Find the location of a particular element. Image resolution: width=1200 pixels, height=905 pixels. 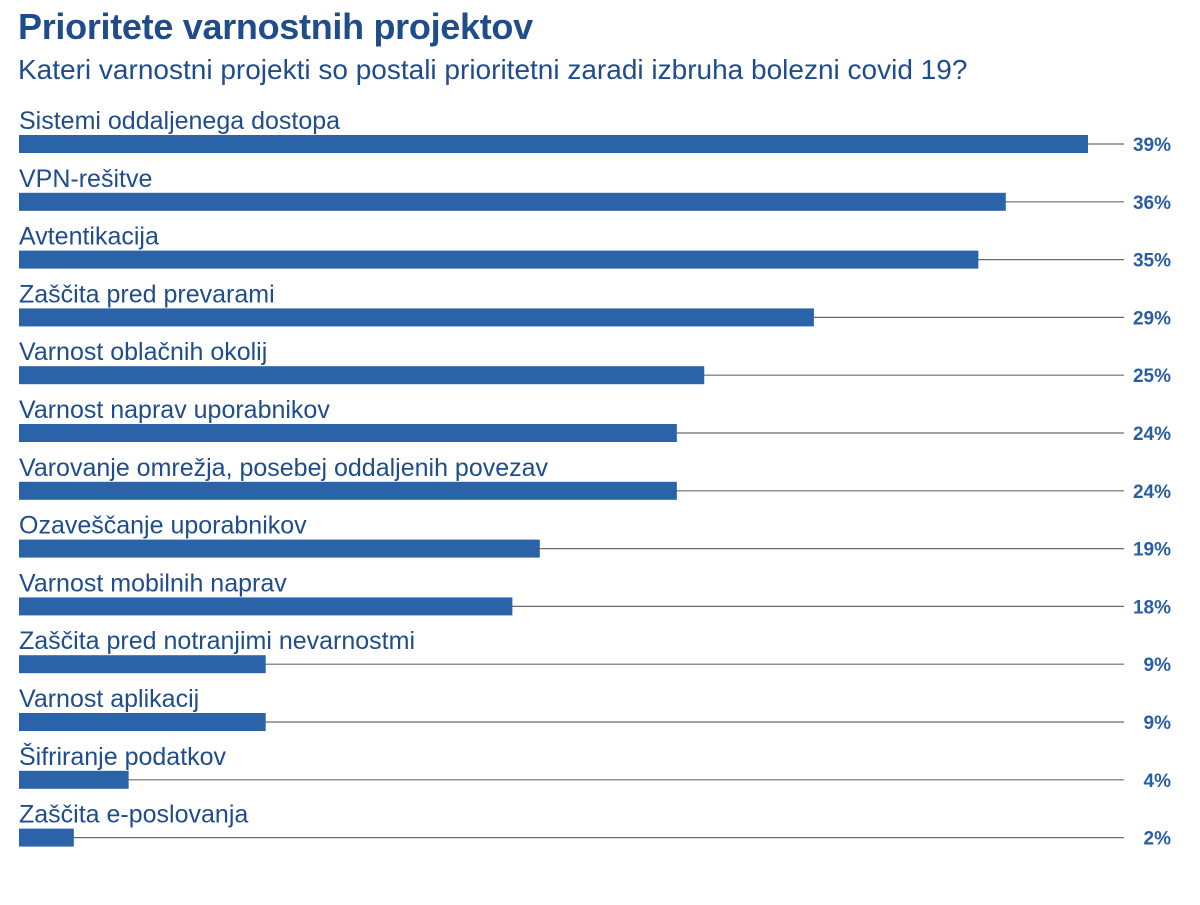

value-label: 19% is located at coordinates (1152, 550).